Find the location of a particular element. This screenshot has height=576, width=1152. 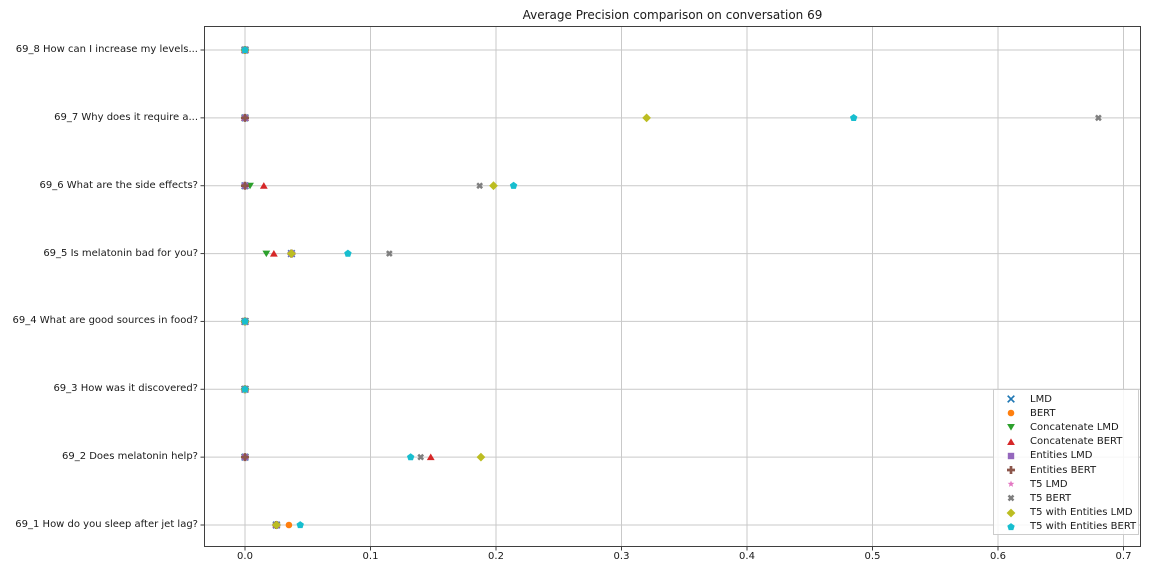

legend-item: T5 LMD is located at coordinates (1069, 484).